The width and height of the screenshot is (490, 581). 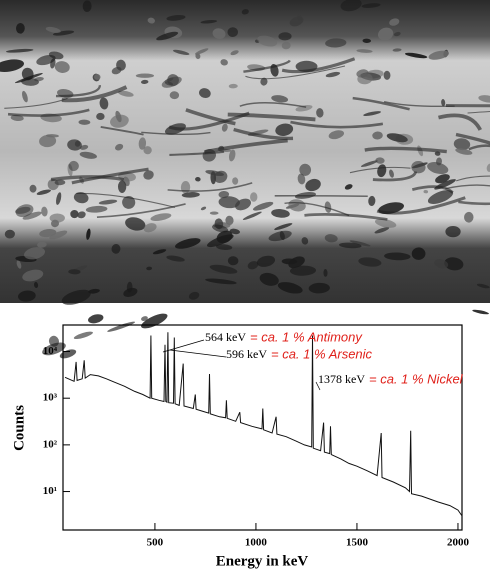 What do you see at coordinates (50, 444) in the screenshot?
I see `y-tick-label: 10²` at bounding box center [50, 444].